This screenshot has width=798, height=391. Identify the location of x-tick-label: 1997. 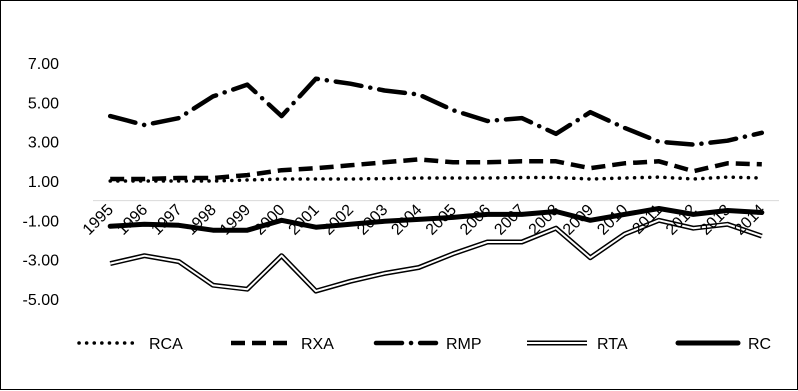
(166, 219).